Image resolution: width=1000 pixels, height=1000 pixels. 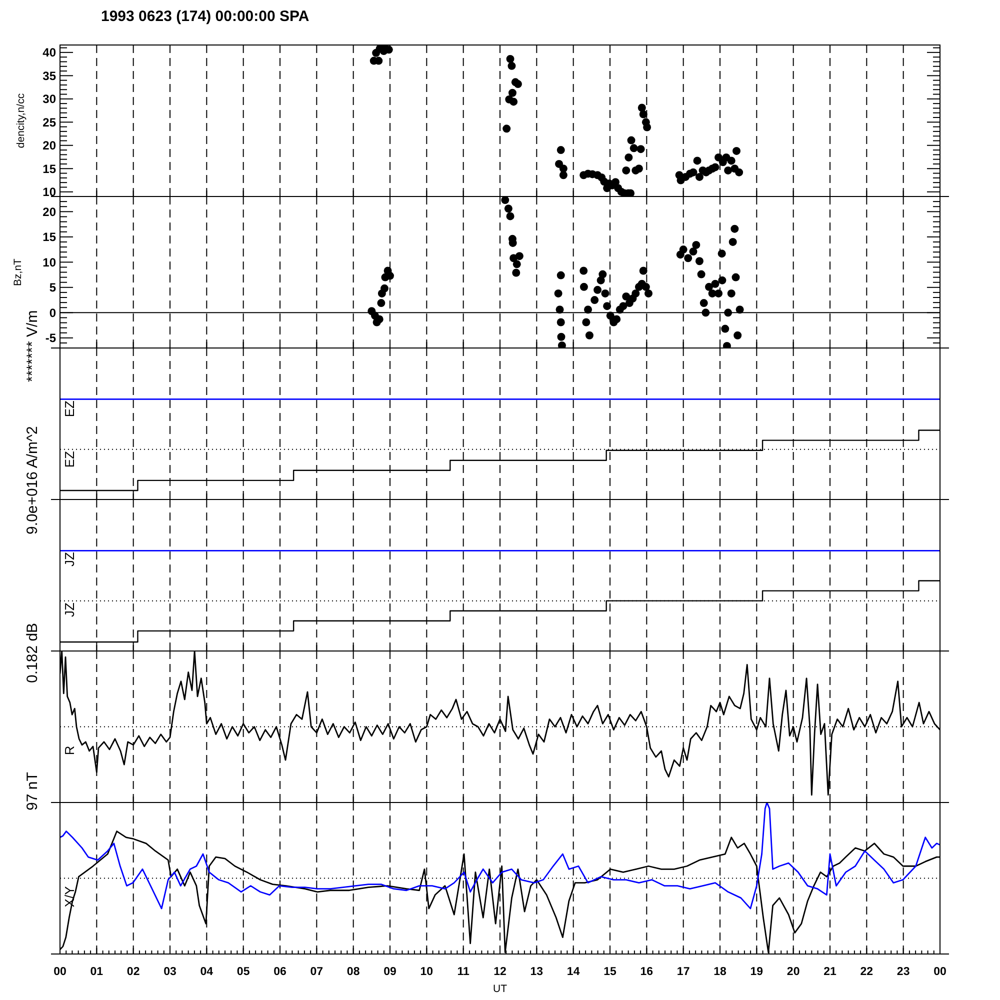 I want to click on x-tick-label: 14, so click(x=573, y=972).